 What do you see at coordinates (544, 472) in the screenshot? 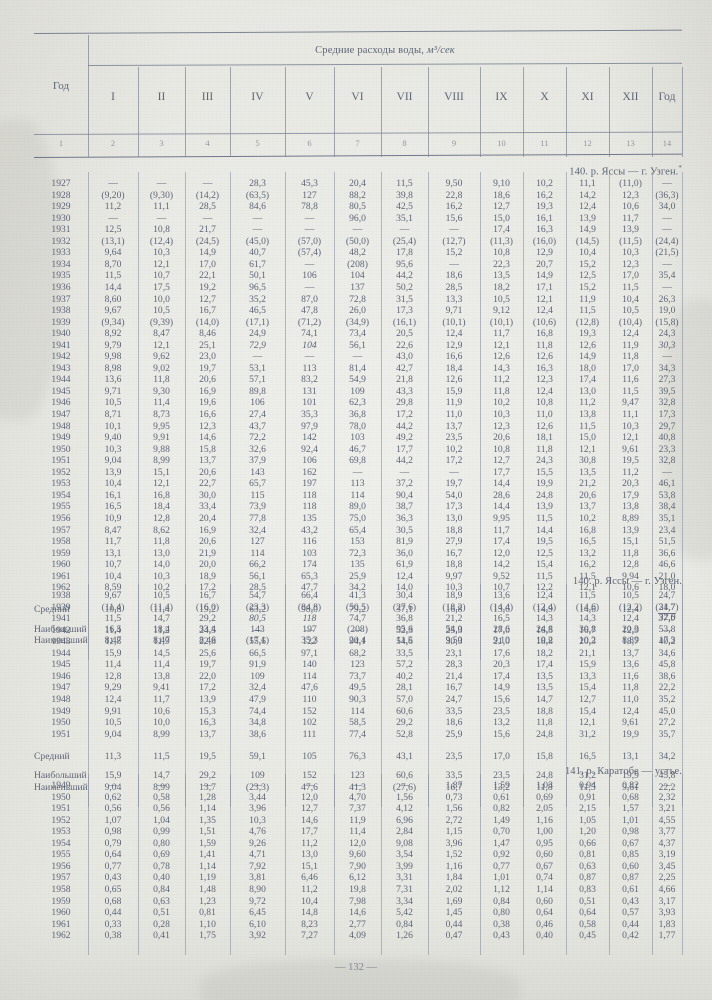
I see `cell-value: 15,5` at bounding box center [544, 472].